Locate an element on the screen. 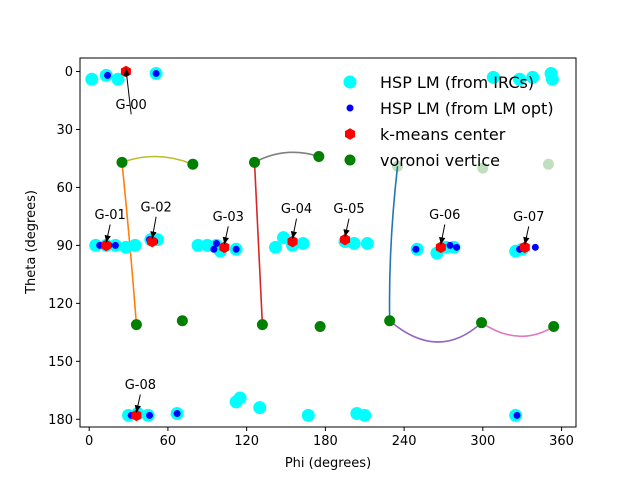 The height and width of the screenshot is (480, 640). legend-label-1: HSP LM (from LM opt) is located at coordinates (467, 108).